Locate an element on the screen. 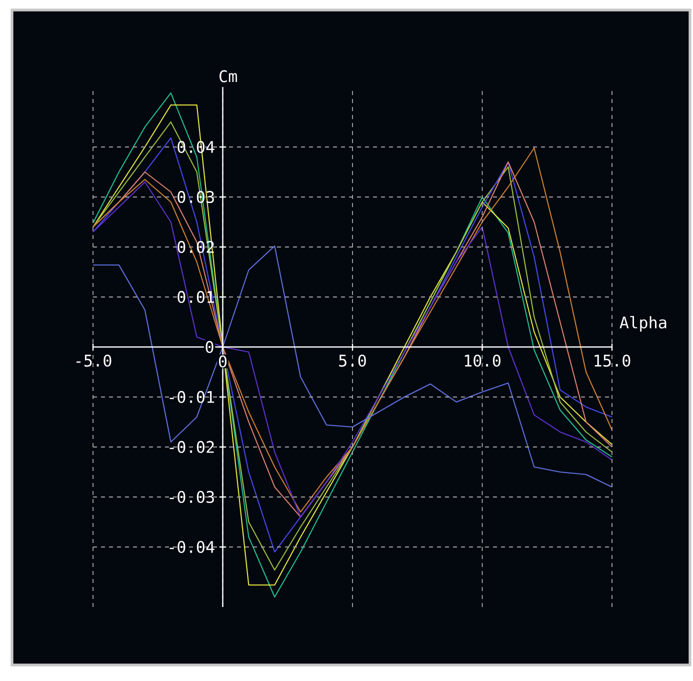 This screenshot has width=693, height=681. y-tick-label: -0.02 is located at coordinates (192, 447).